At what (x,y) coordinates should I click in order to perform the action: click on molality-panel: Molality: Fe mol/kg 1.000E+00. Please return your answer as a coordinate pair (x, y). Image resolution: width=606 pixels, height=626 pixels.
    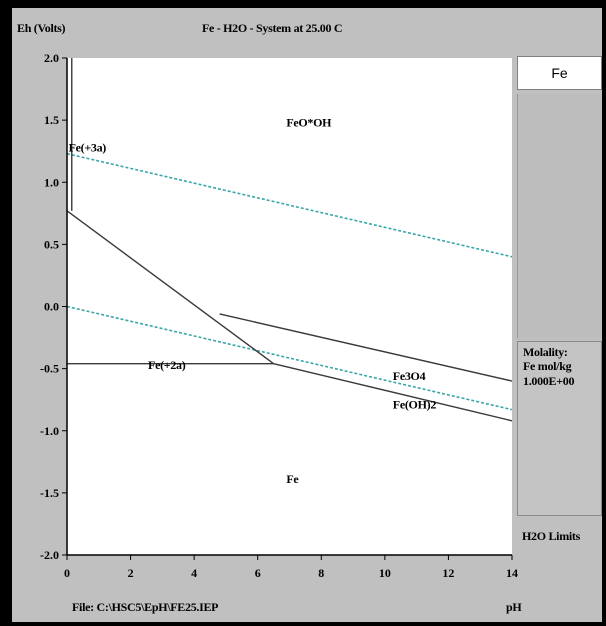
    Looking at the image, I should click on (559, 428).